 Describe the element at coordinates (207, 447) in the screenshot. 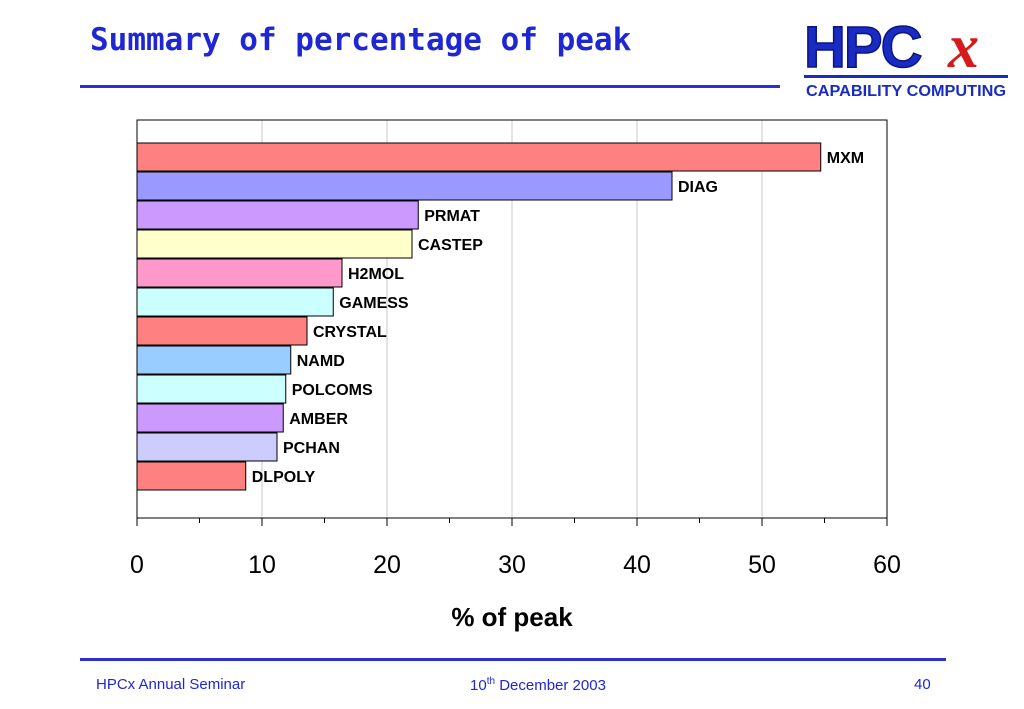

I see `bar-pchan` at that location.